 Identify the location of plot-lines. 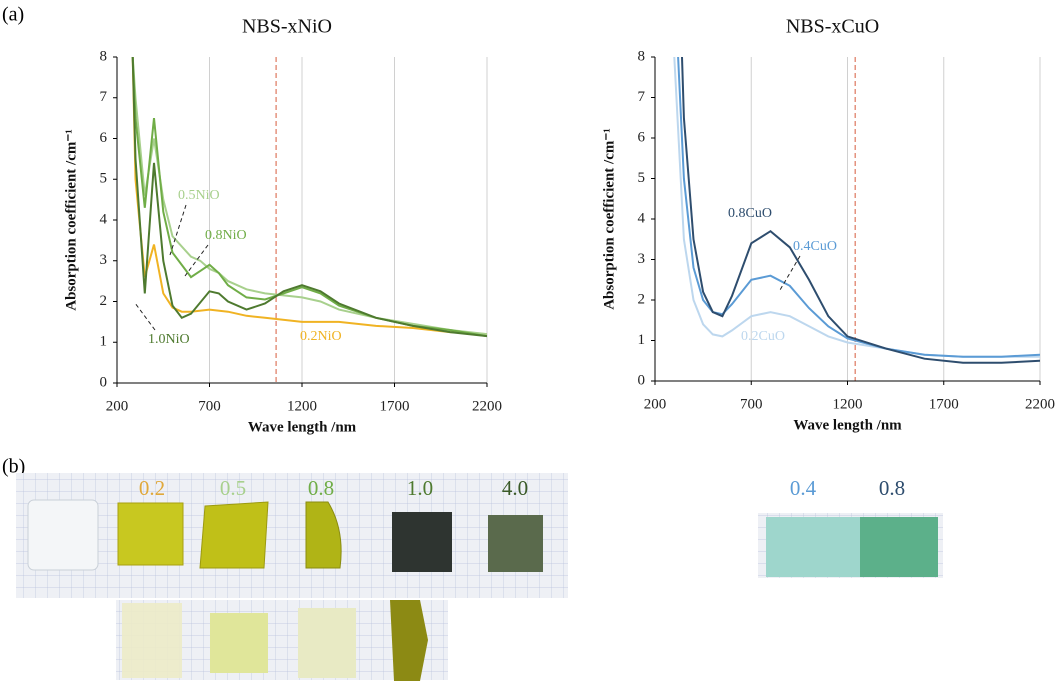
(309, 197).